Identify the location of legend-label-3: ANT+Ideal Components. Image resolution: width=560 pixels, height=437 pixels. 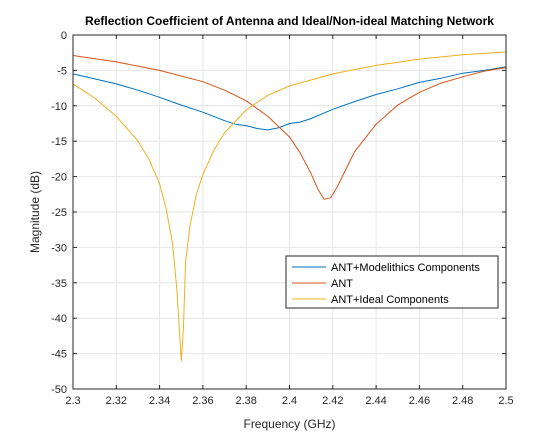
(390, 300).